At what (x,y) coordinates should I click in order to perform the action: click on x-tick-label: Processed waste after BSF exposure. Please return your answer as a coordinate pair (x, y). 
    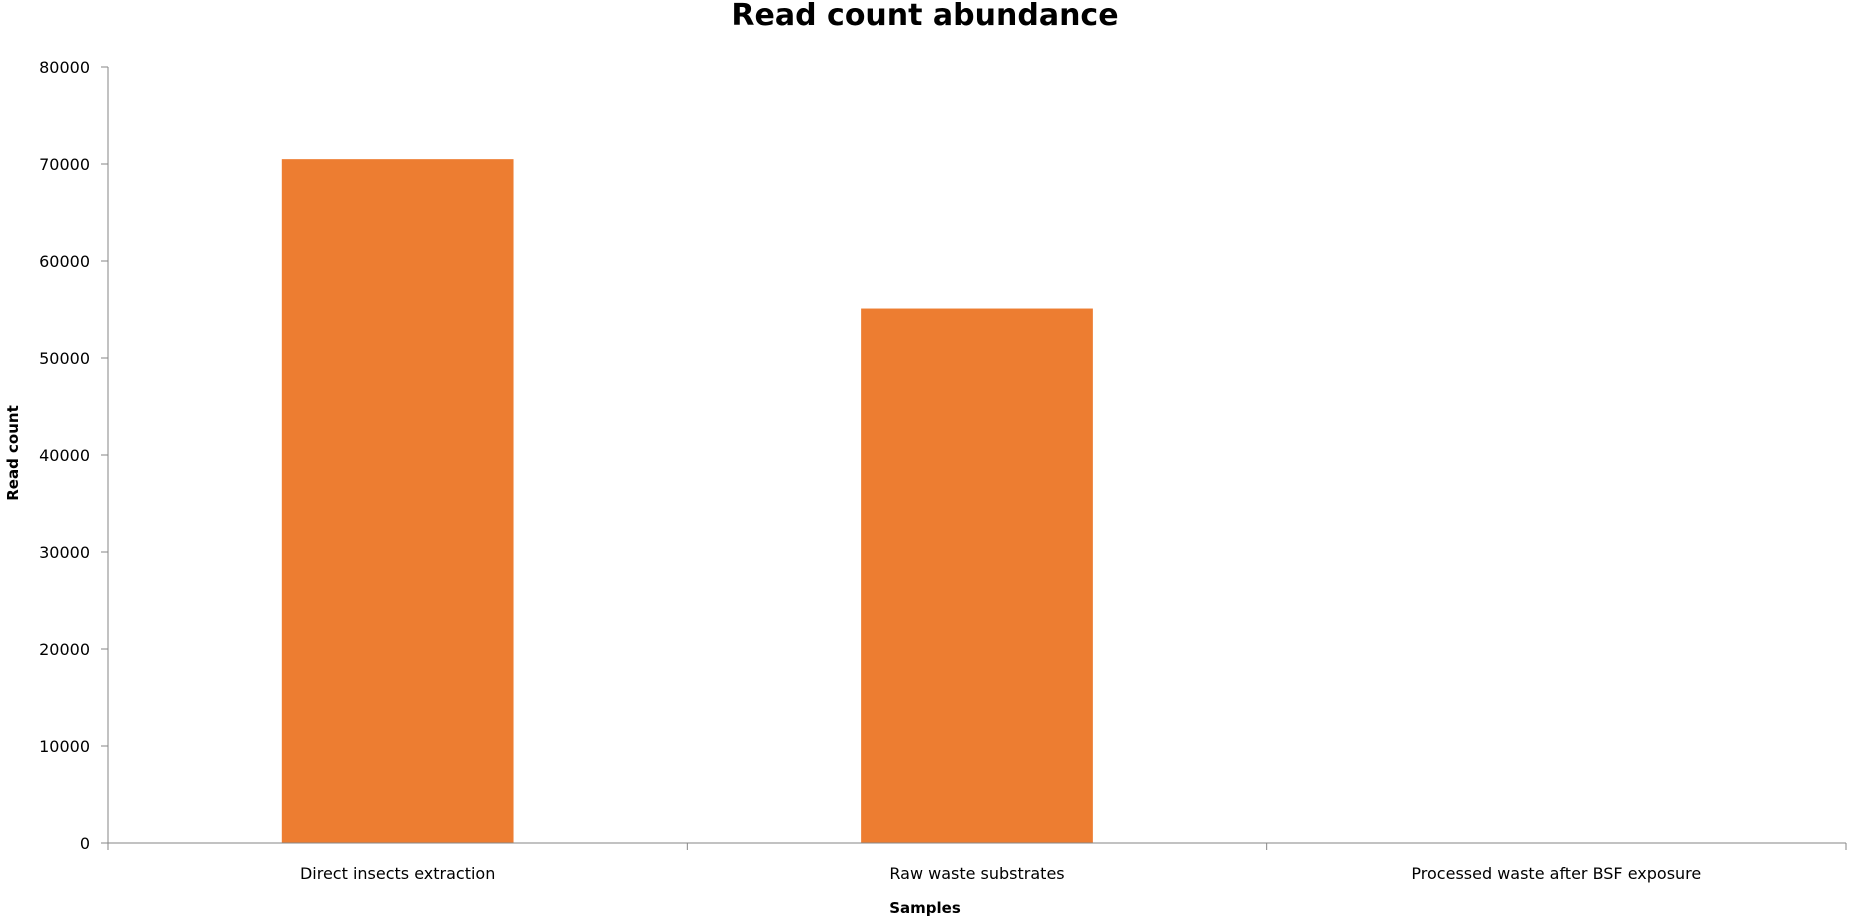
    Looking at the image, I should click on (1556, 873).